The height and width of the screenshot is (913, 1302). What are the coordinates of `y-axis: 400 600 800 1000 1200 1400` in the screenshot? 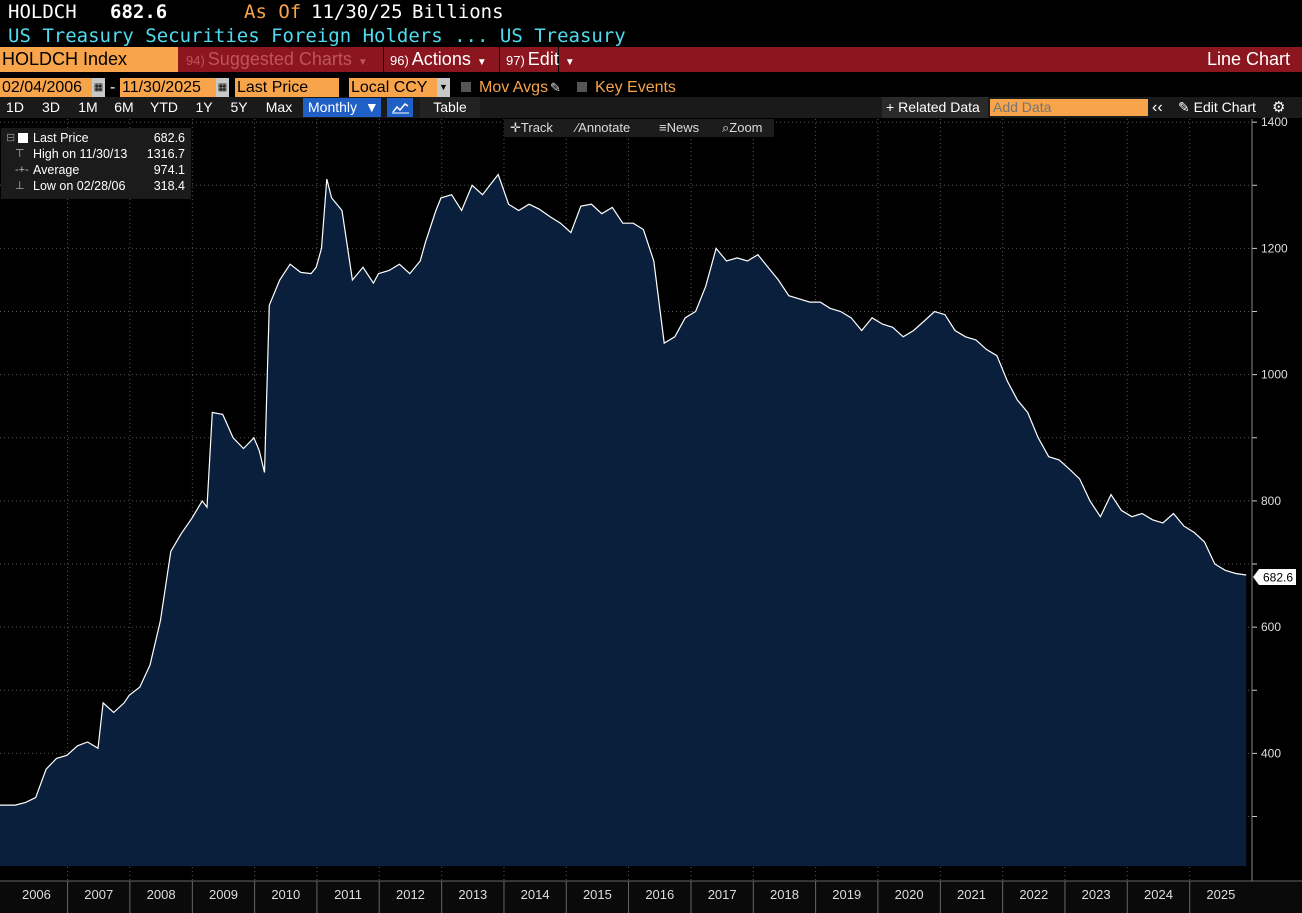 It's located at (1269, 498).